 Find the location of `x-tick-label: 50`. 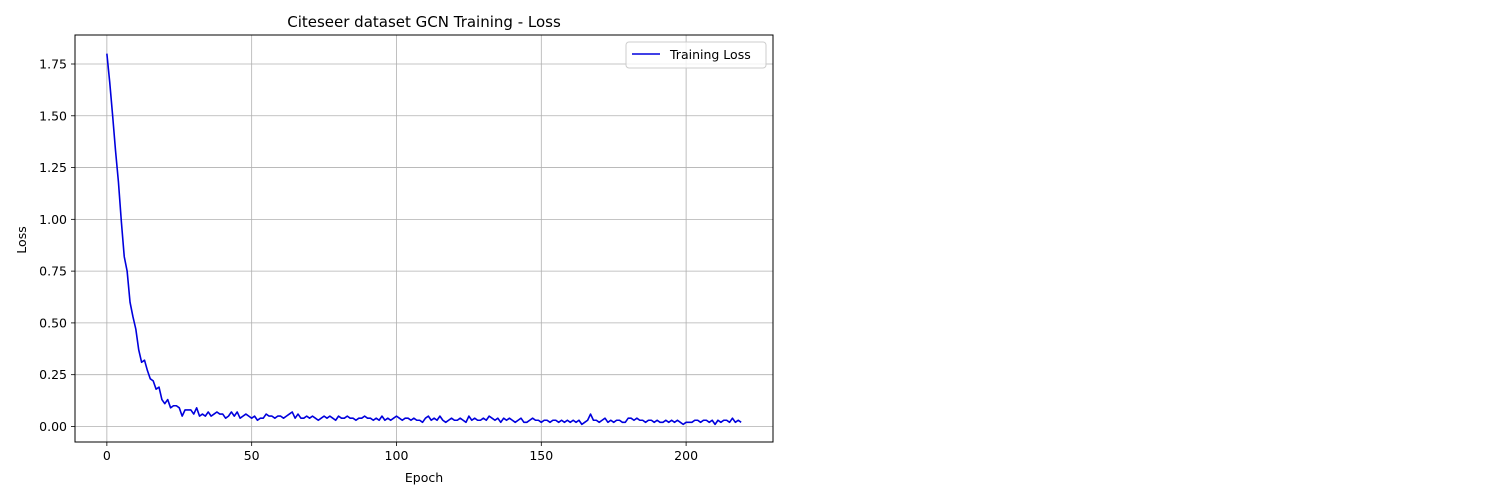

x-tick-label: 50 is located at coordinates (252, 455).